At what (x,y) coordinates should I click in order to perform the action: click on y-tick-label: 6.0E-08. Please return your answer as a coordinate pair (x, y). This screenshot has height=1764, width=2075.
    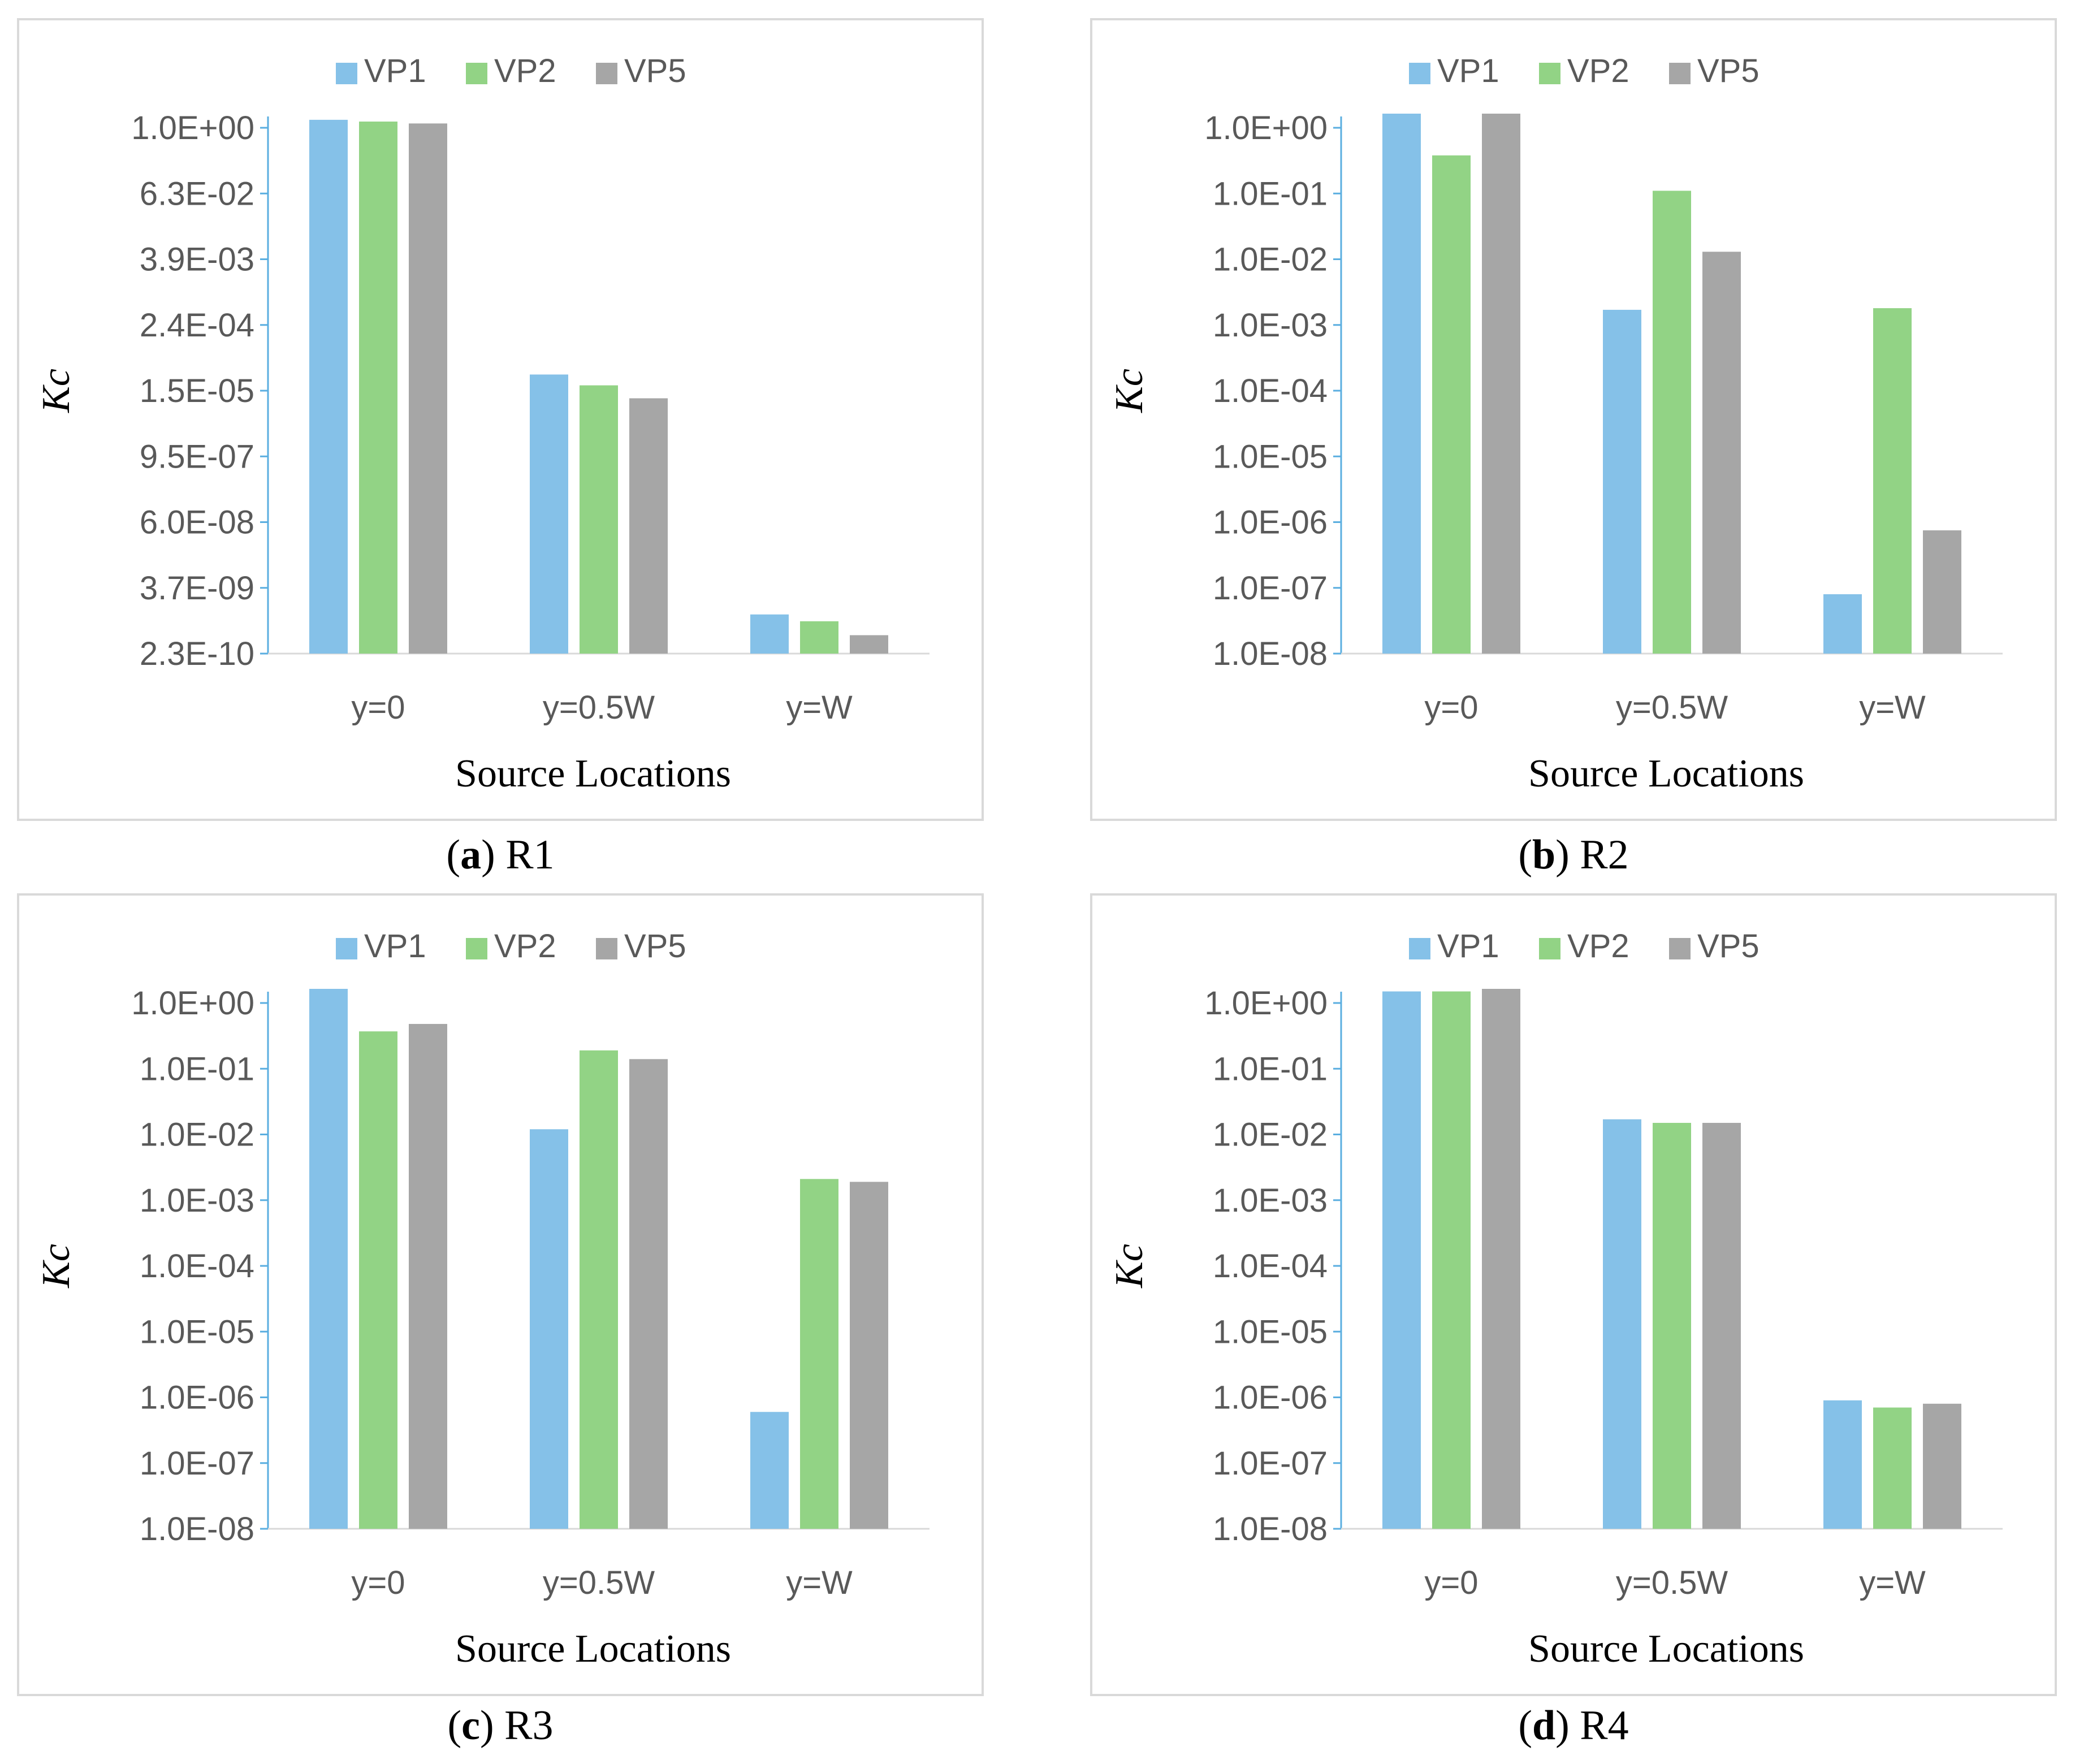
    Looking at the image, I should click on (197, 522).